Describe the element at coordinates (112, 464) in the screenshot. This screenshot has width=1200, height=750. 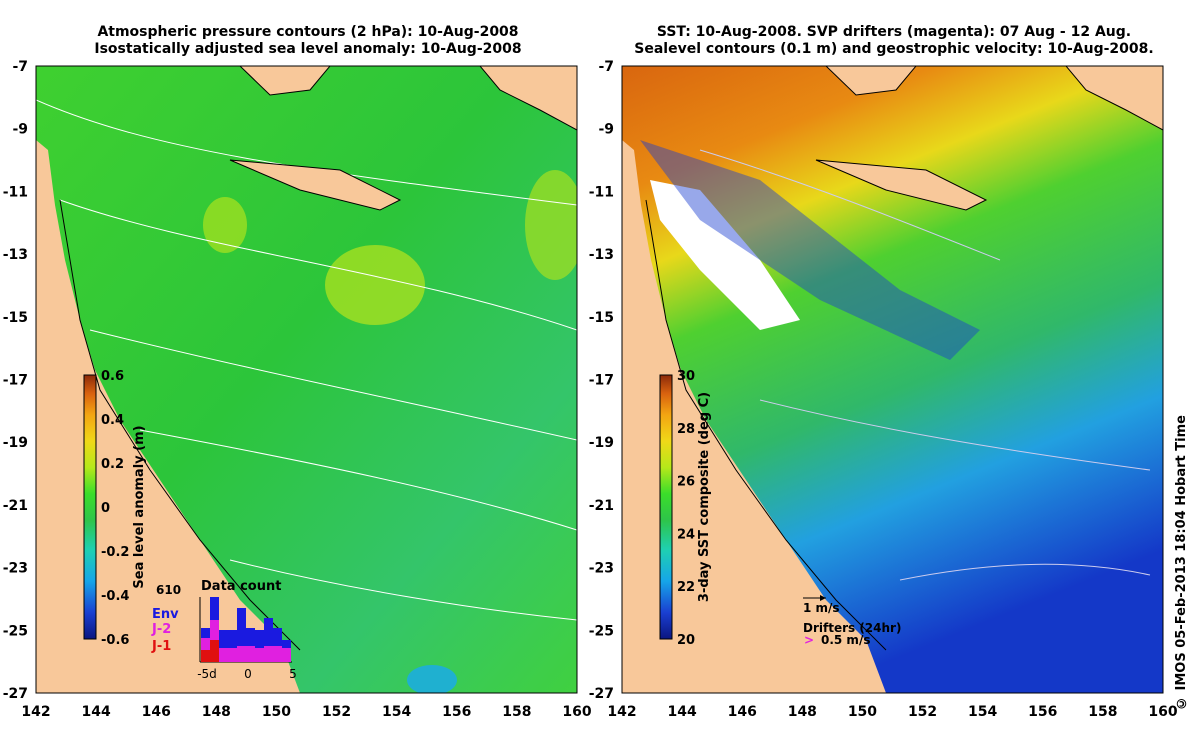
I see `colorbar-tick-label: 0.2` at that location.